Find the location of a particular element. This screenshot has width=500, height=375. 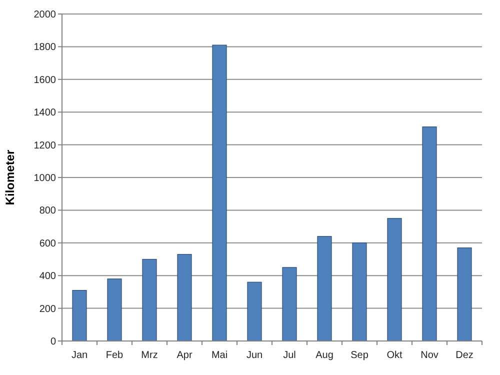

x-tick-label: Feb is located at coordinates (115, 355).